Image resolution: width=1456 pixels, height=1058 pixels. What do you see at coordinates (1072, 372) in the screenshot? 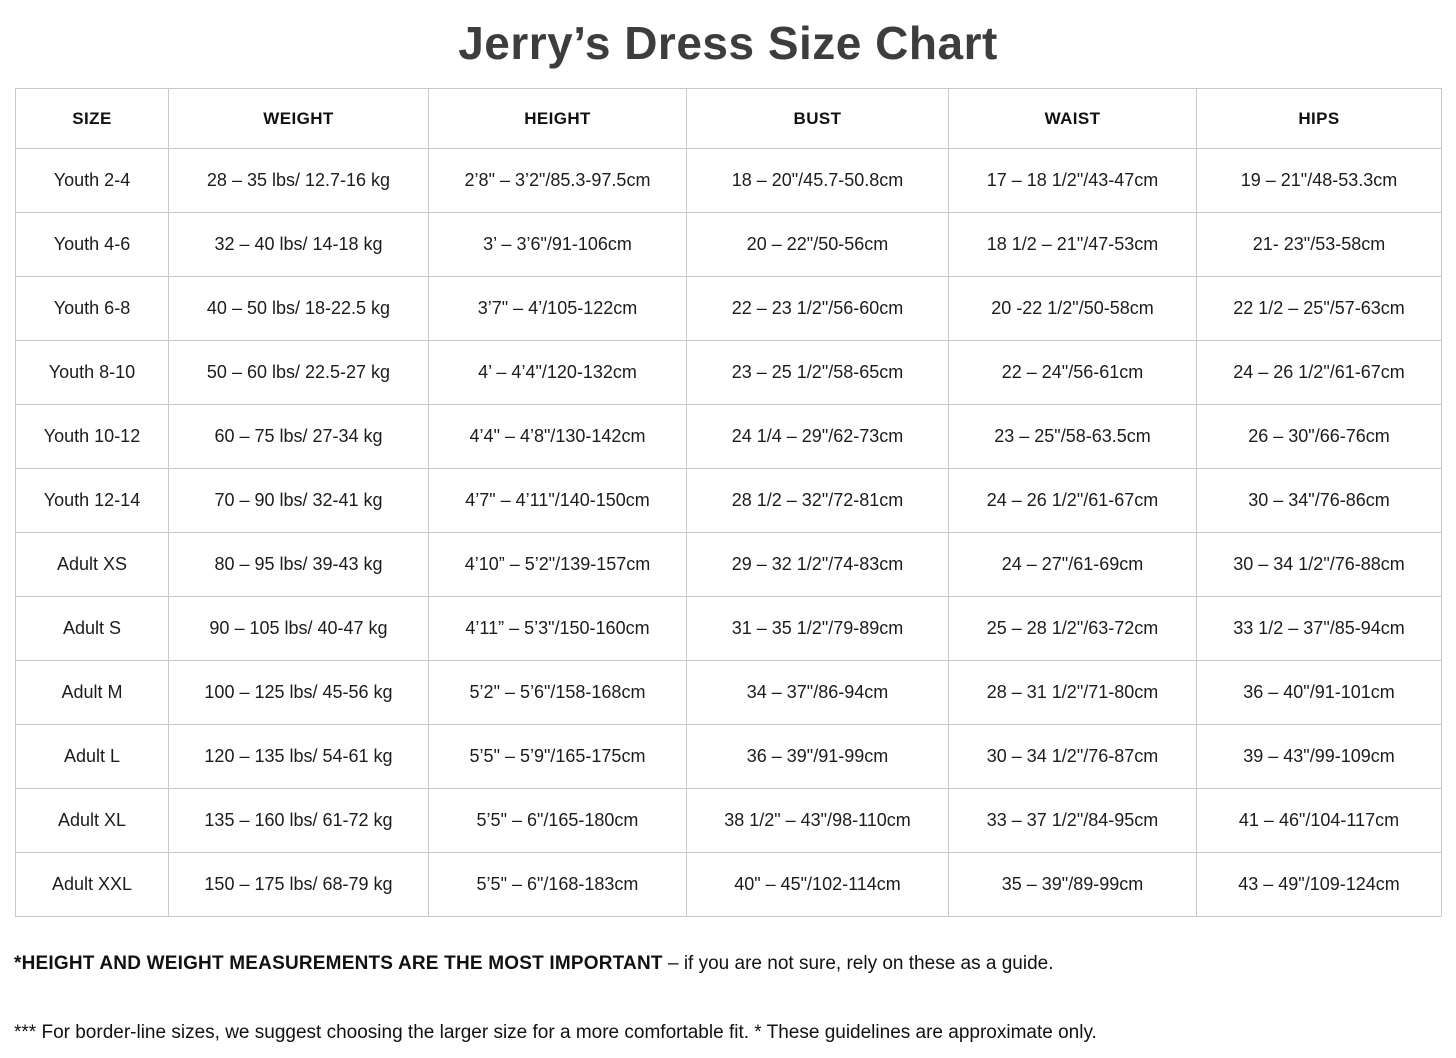
I see `cell-waist: 22 – 24"/56-61cm` at bounding box center [1072, 372].